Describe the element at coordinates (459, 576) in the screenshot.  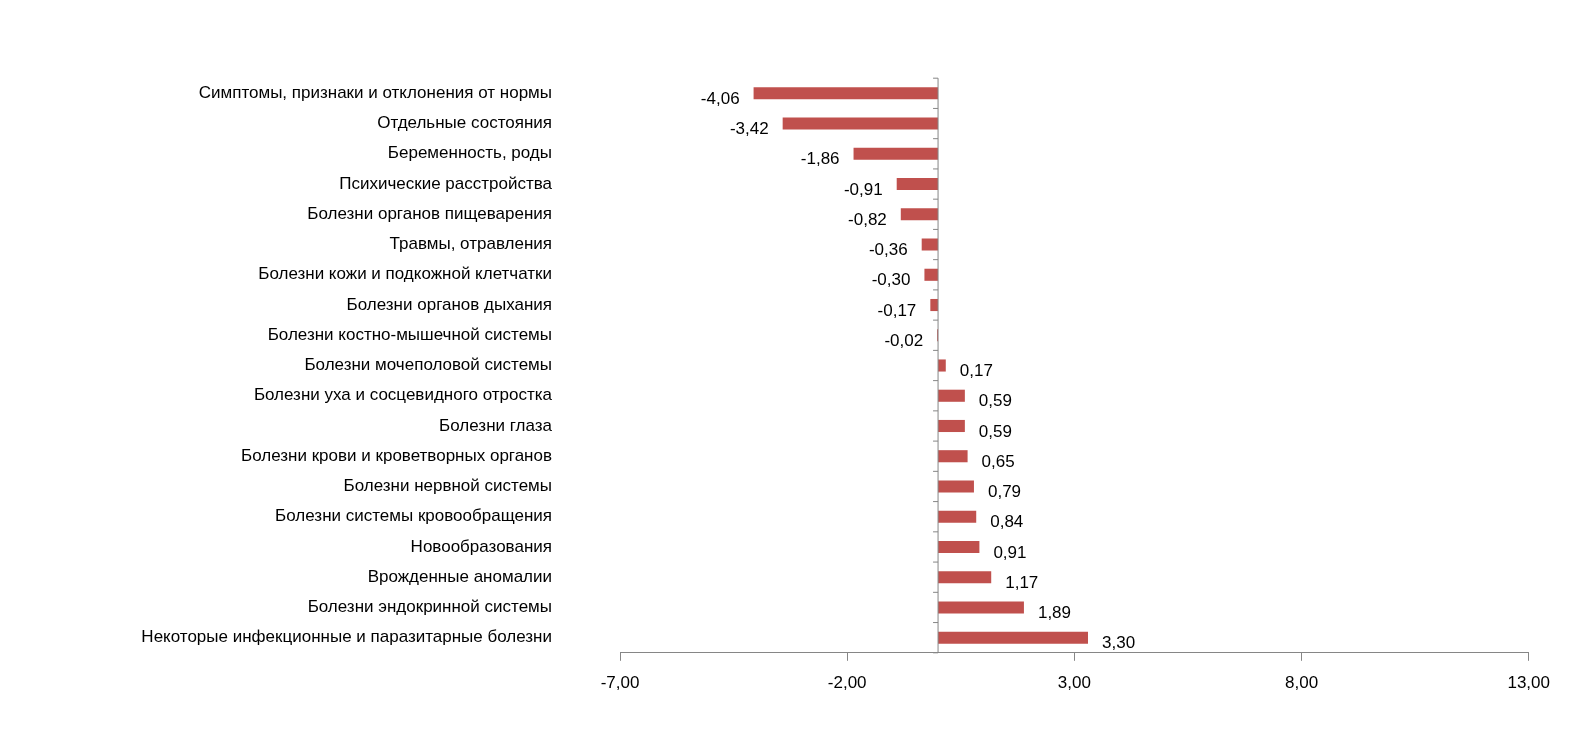
I see `y-tick-label: Врожденные аномалии` at that location.